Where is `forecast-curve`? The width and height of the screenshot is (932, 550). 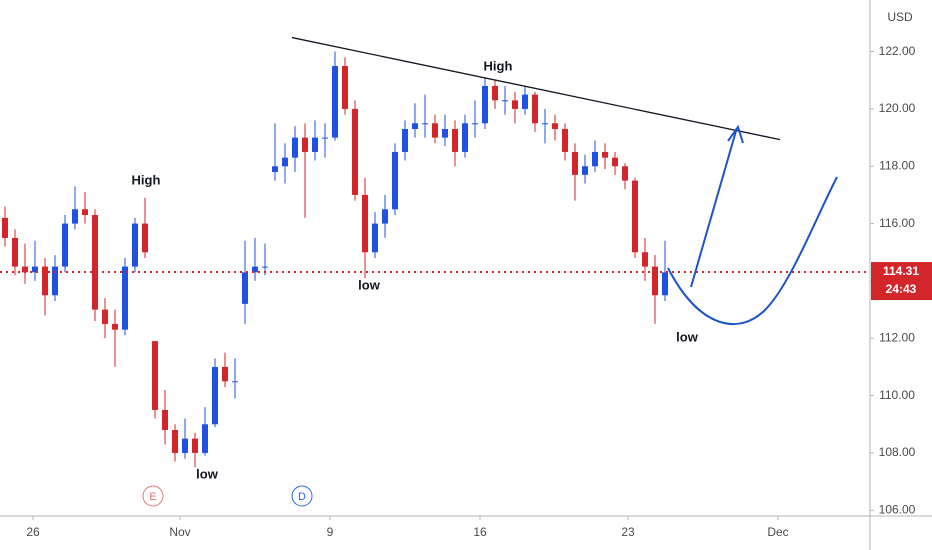
forecast-curve is located at coordinates (752, 250).